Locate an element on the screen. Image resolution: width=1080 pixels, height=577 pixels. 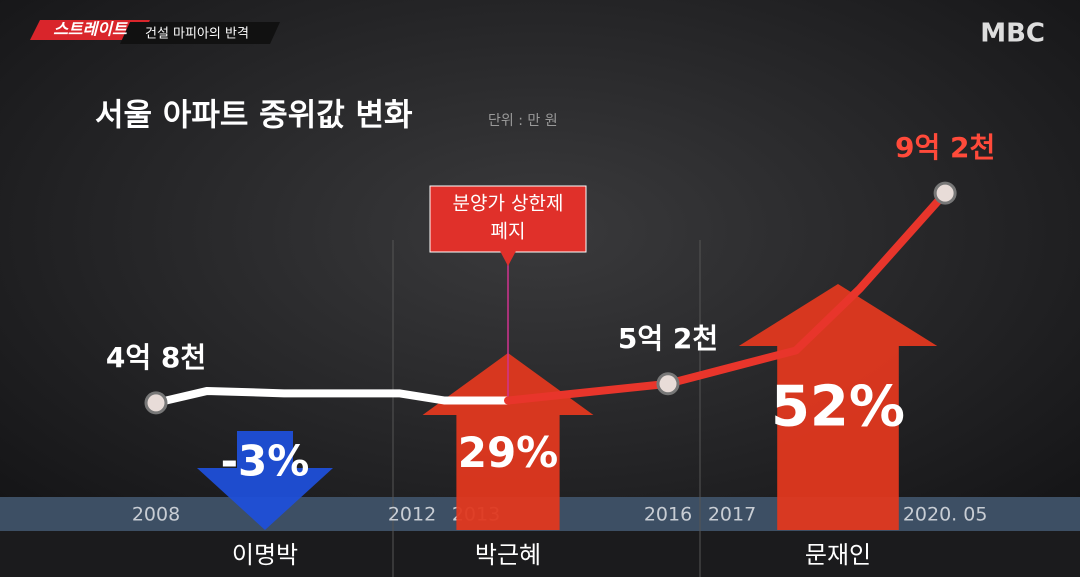
badge: 스트레이트 is located at coordinates (90, 29).